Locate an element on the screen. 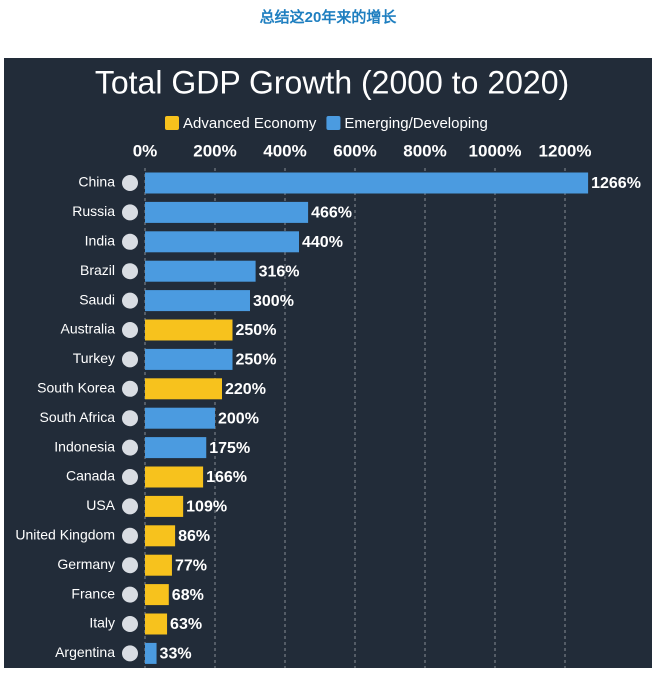 The image size is (657, 675). category-label: Italy is located at coordinates (102, 623).